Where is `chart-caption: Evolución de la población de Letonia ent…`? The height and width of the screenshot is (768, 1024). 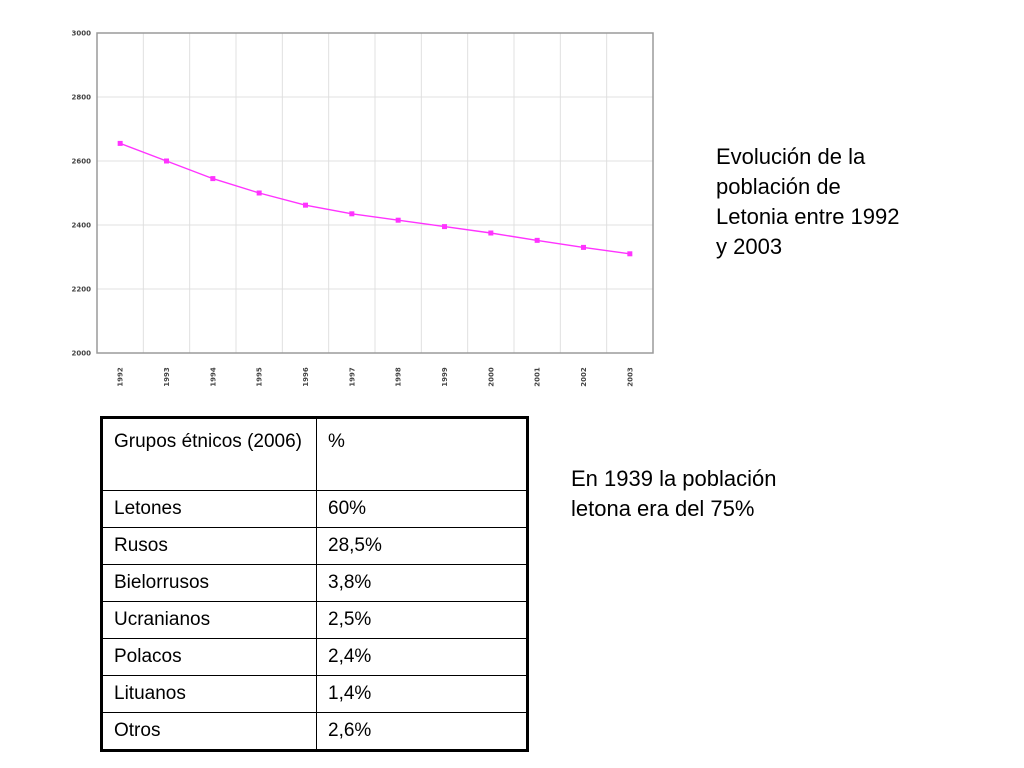
chart-caption: Evolución de la población de Letonia ent… is located at coordinates (808, 201).